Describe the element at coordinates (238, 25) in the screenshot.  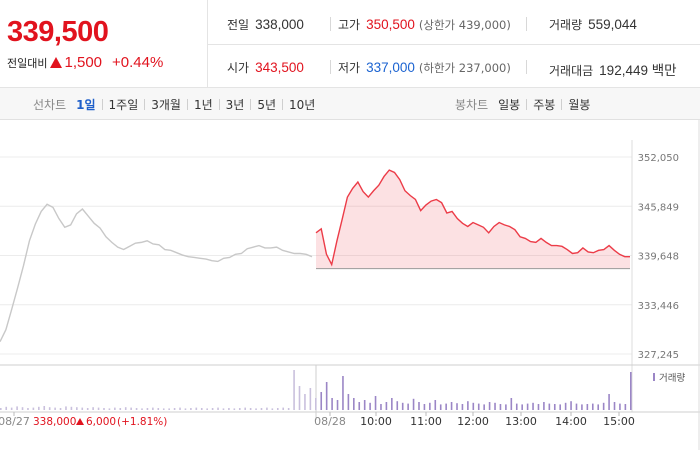
I see `stat-label: 전일` at that location.